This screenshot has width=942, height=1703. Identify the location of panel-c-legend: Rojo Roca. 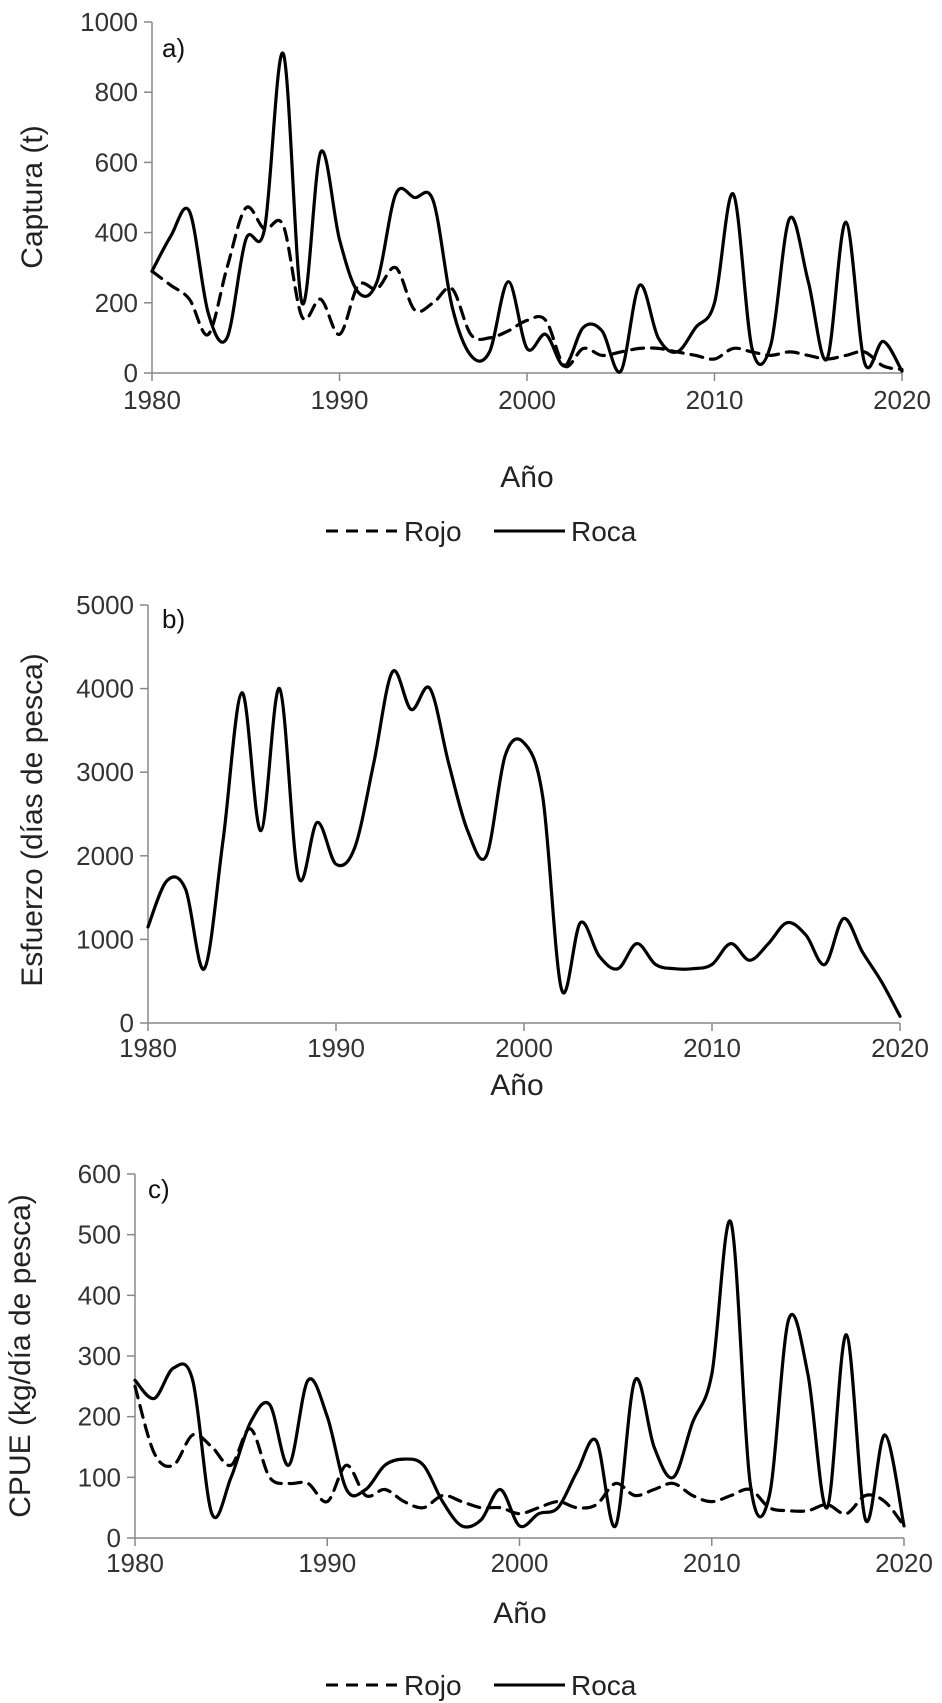
(481, 1685).